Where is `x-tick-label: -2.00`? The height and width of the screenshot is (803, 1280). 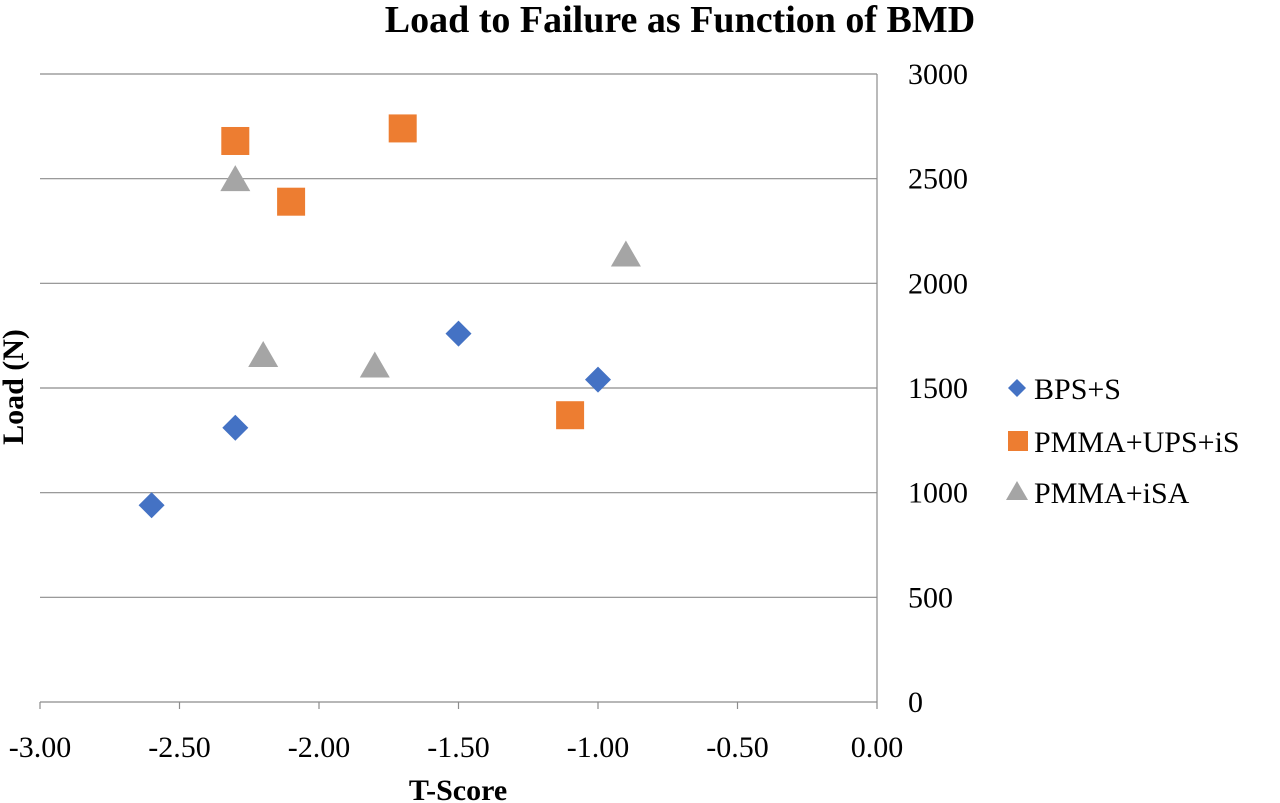 x-tick-label: -2.00 is located at coordinates (319, 747).